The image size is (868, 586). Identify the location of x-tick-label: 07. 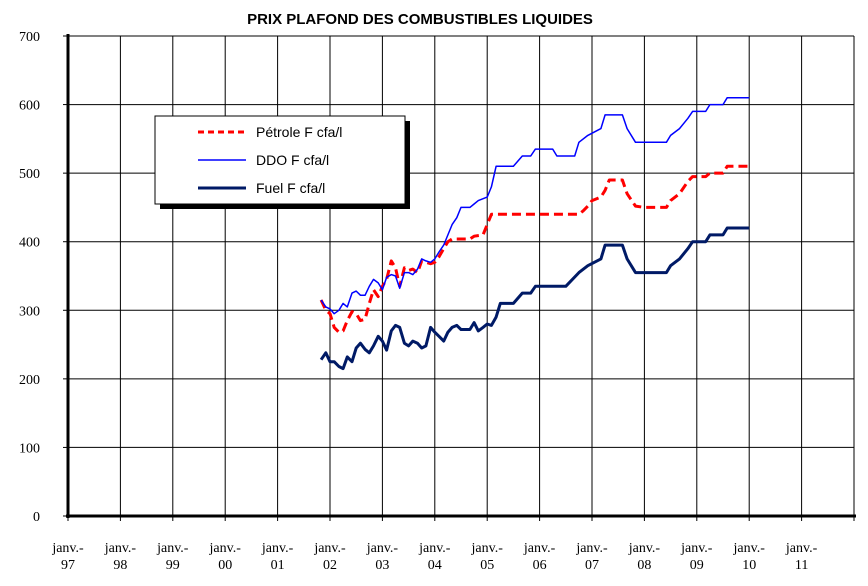
(592, 565).